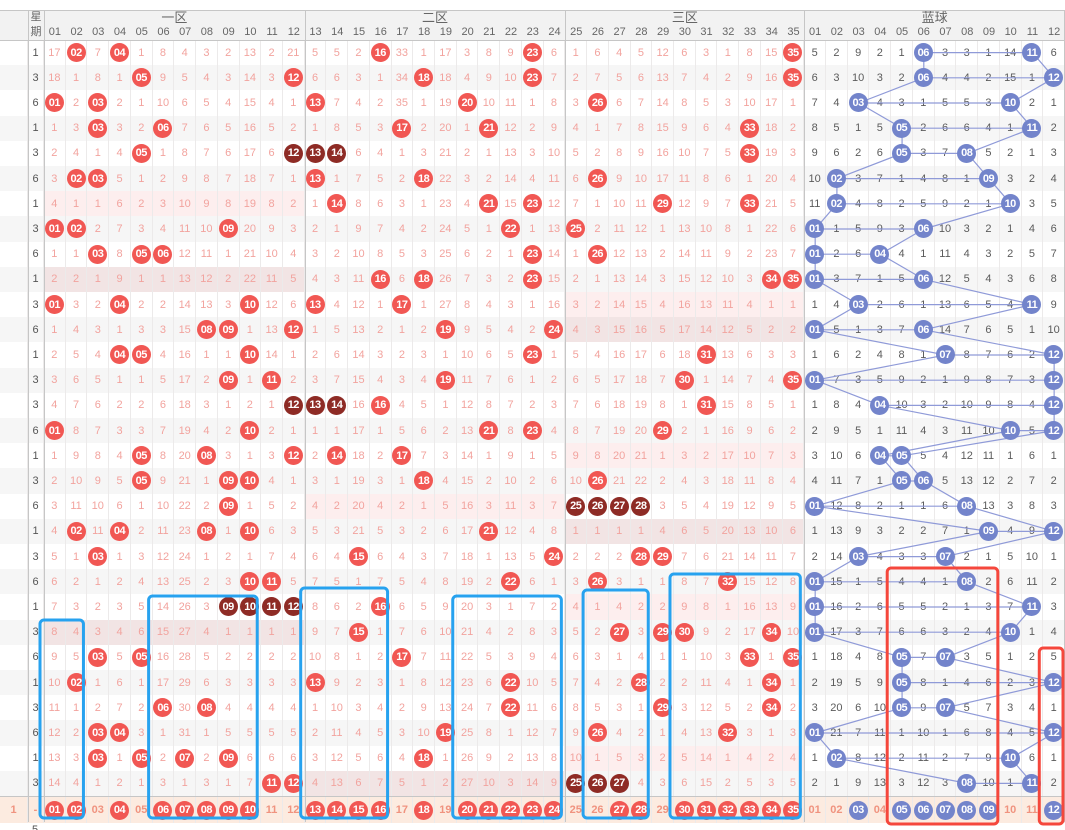 This screenshot has height=830, width=1065. What do you see at coordinates (446, 582) in the screenshot?
I see `front-cell-19: 8` at bounding box center [446, 582].